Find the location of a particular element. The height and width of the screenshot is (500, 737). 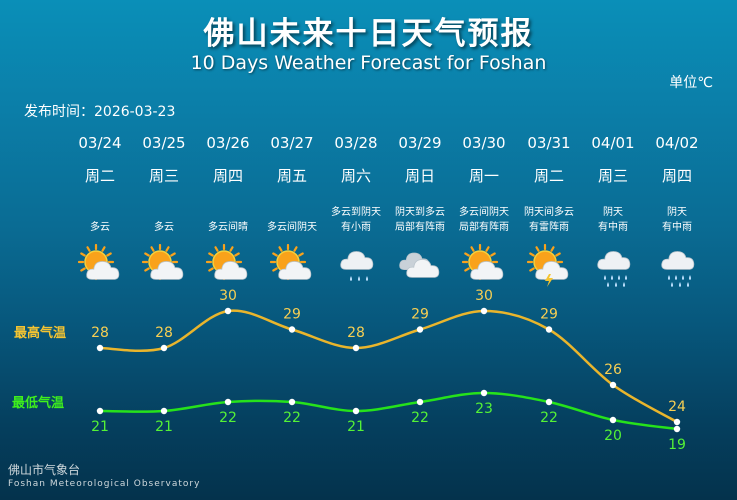

day-condition-line1: 多云到阴天 is located at coordinates (356, 212).